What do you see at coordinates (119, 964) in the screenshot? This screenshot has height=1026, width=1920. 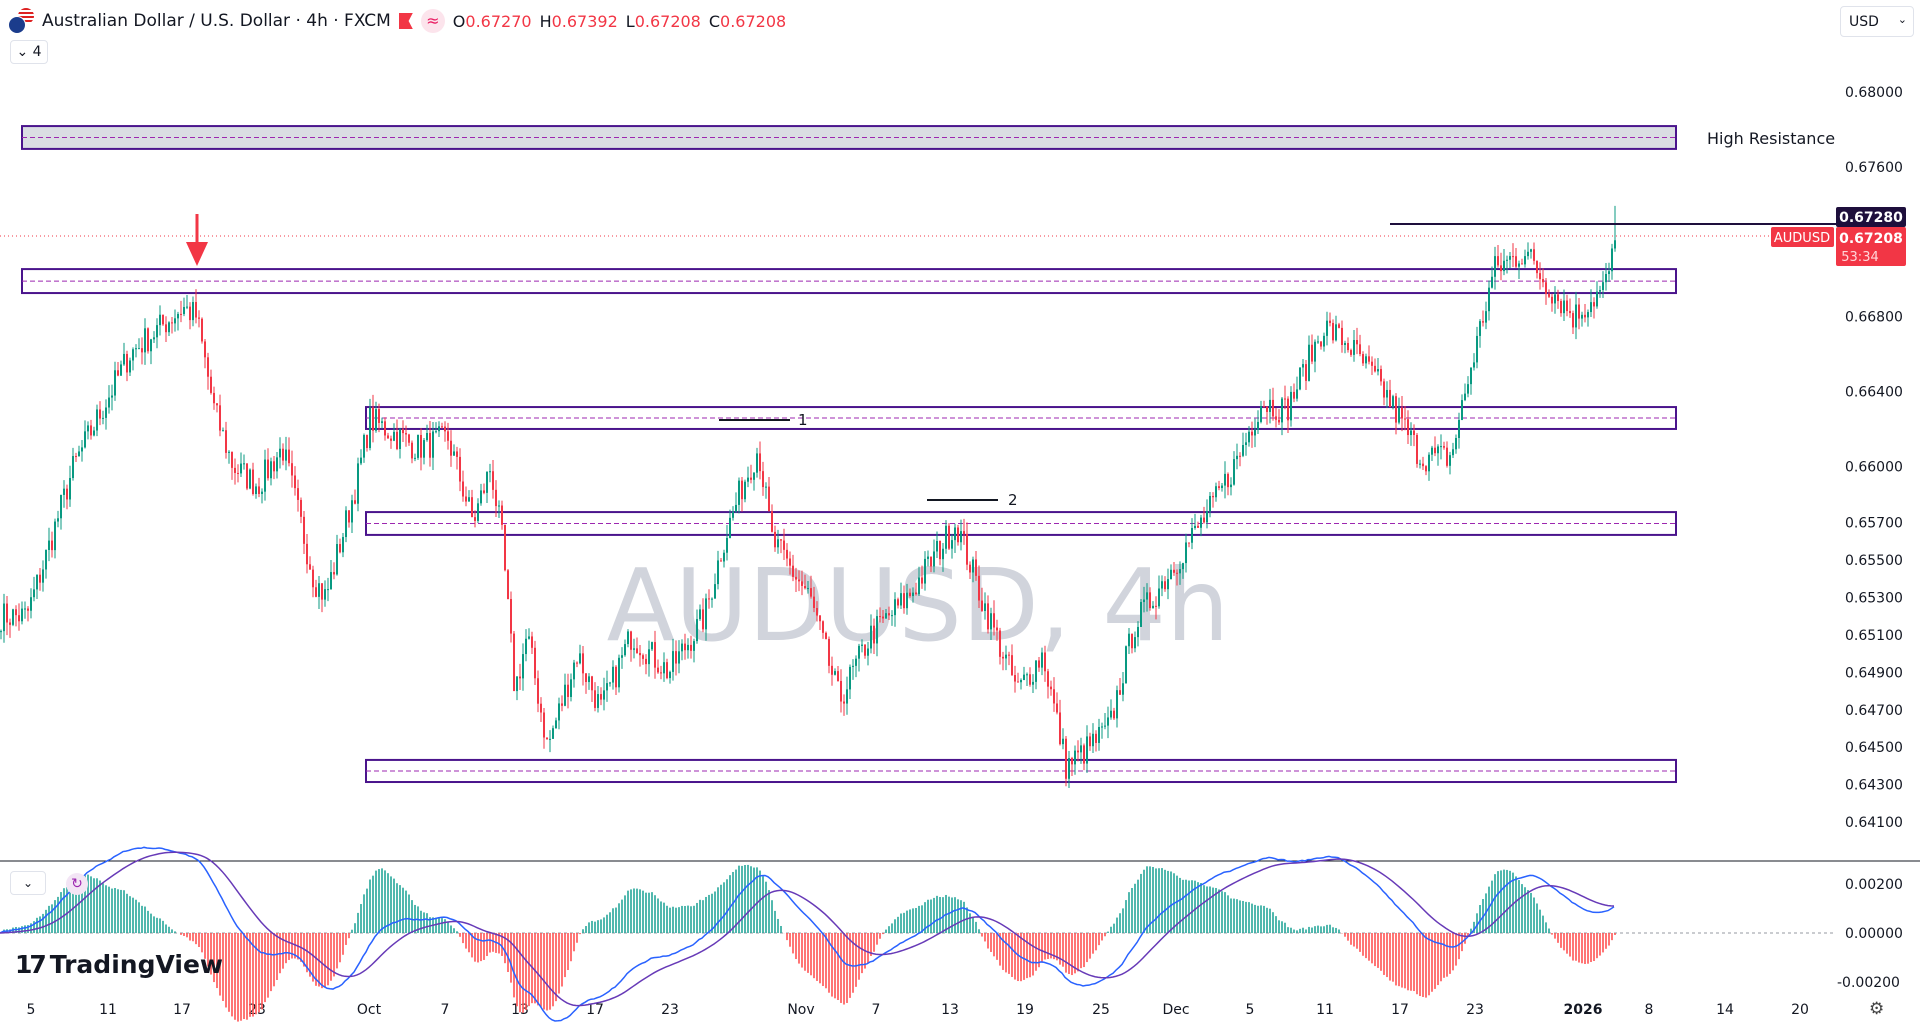 I see `tradingview-logo: 17 TradingView` at bounding box center [119, 964].